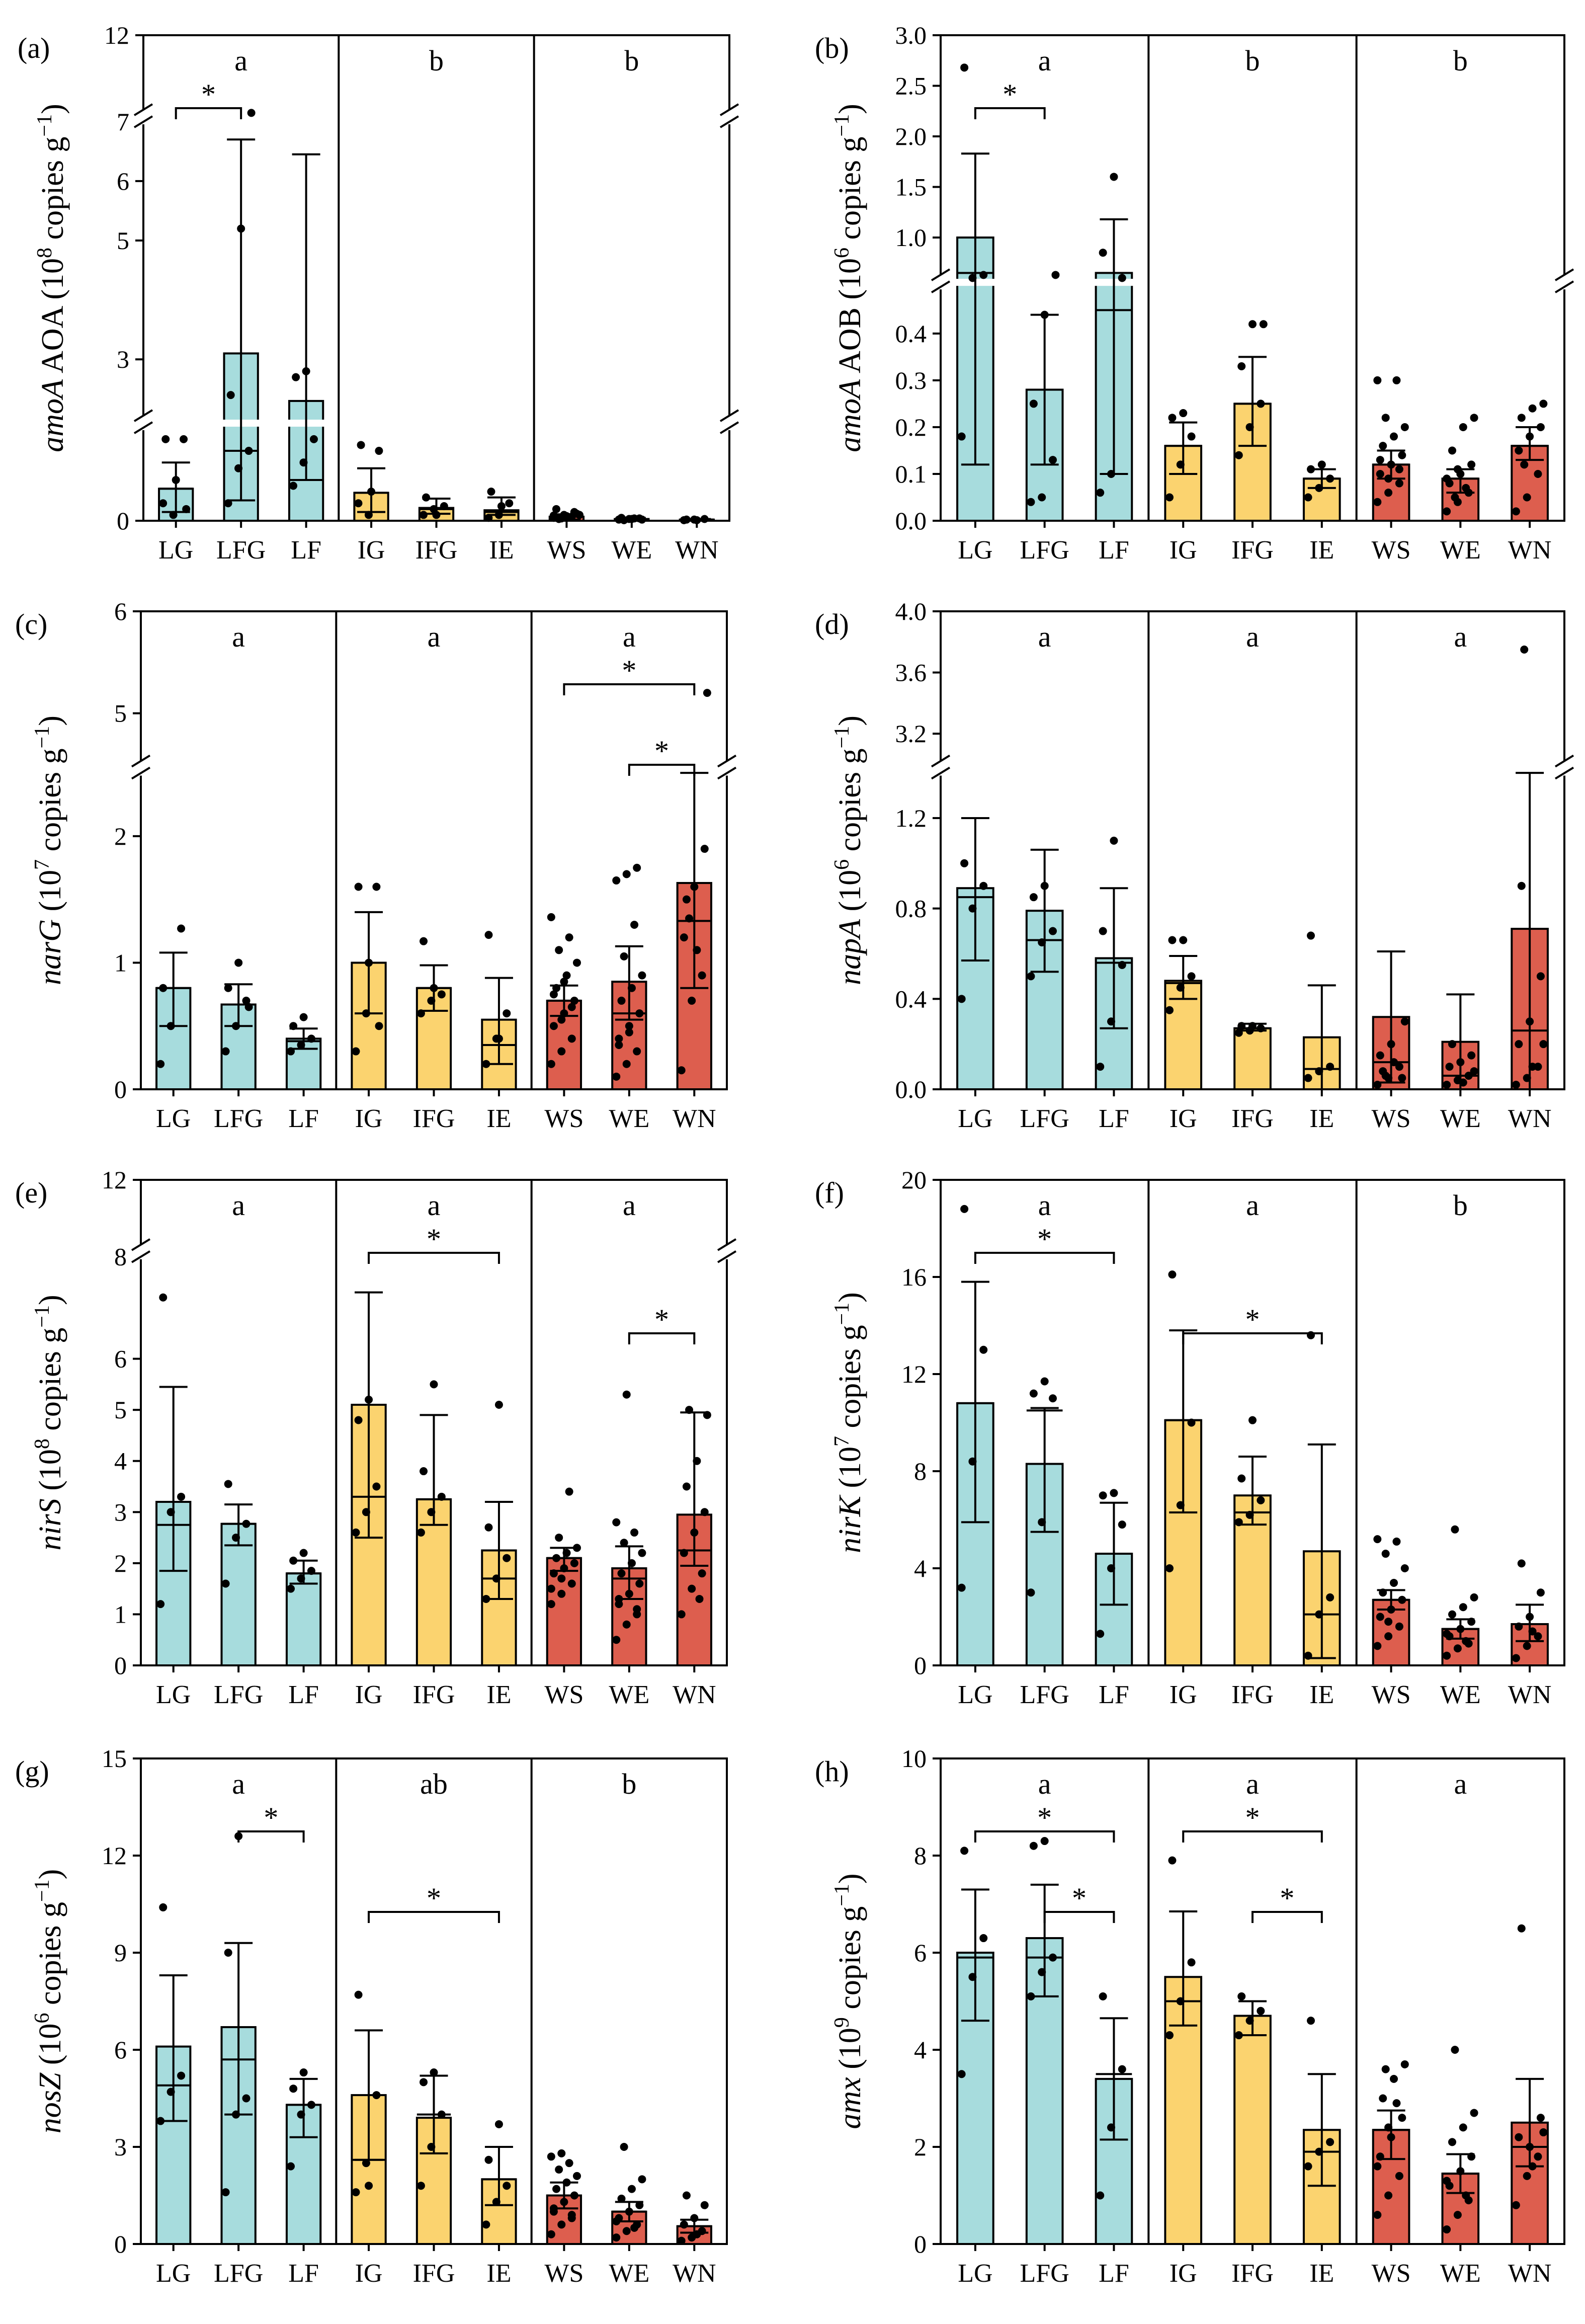  I want to click on group-letter: a, so click(1252, 1205).